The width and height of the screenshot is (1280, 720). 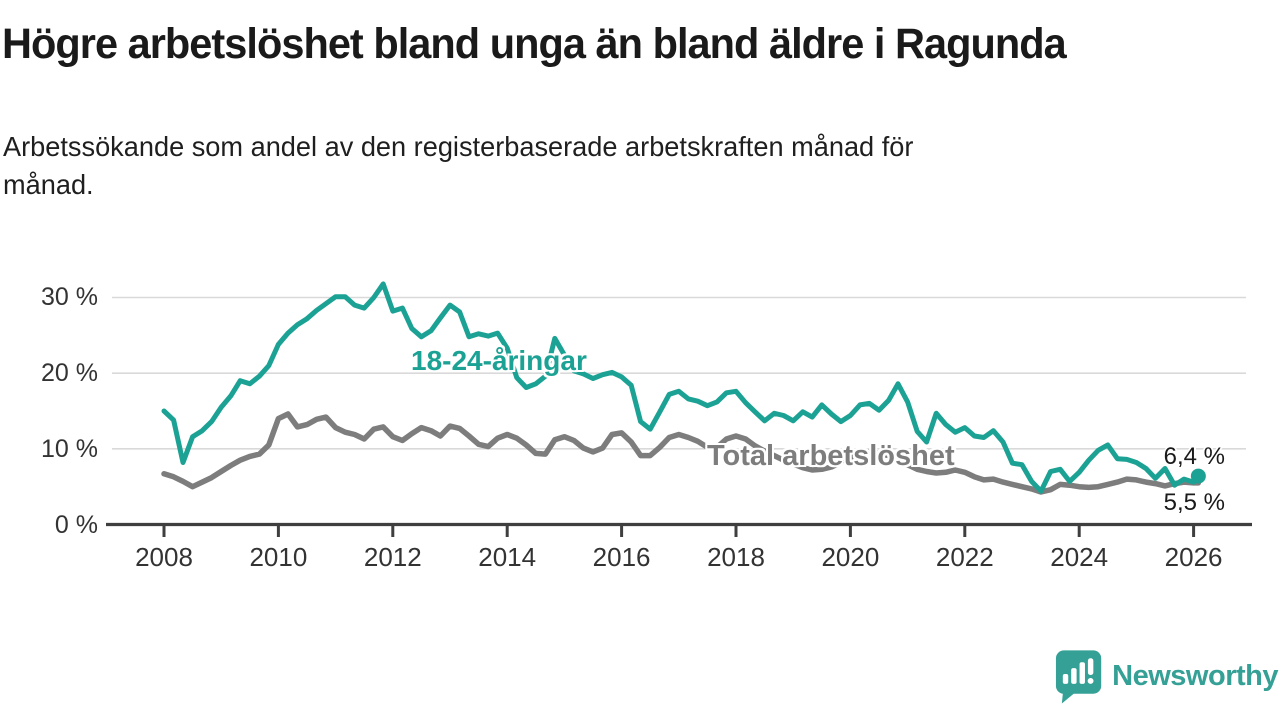 What do you see at coordinates (964, 557) in the screenshot?
I see `x-tick-label-2022: 2022` at bounding box center [964, 557].